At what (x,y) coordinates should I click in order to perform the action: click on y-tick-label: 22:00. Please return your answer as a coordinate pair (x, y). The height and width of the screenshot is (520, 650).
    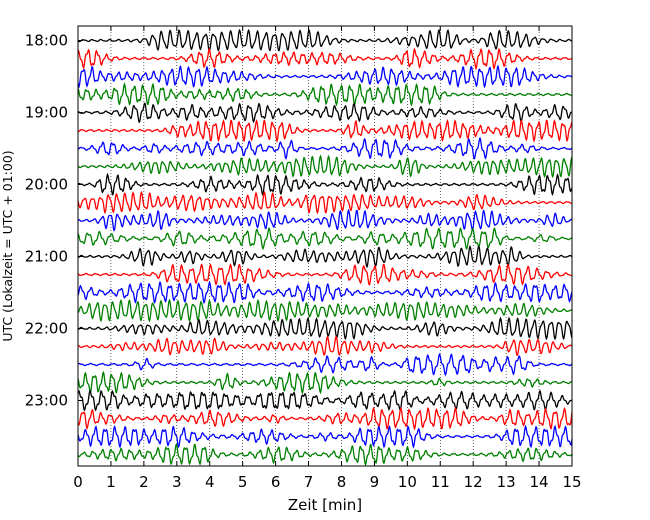
    Looking at the image, I should click on (46, 329).